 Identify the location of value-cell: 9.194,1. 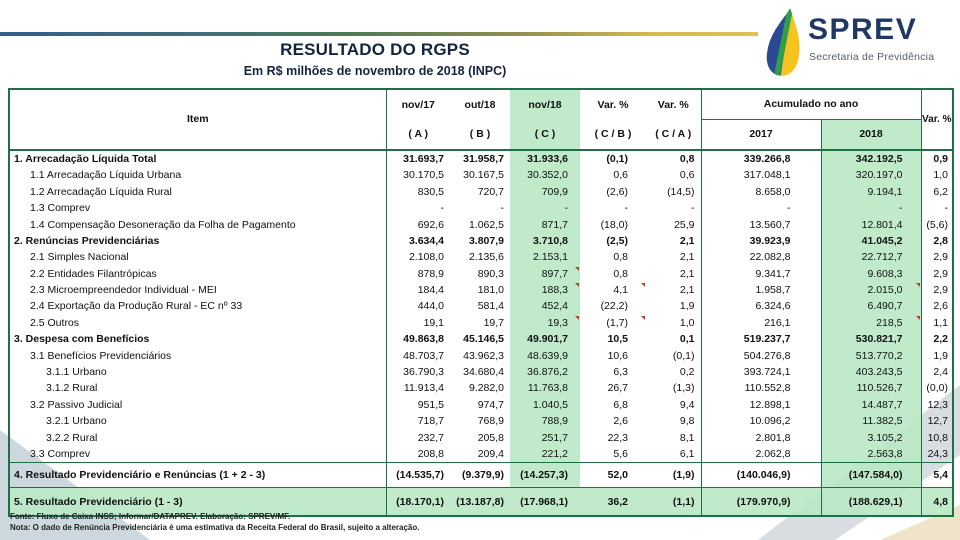
(870, 192).